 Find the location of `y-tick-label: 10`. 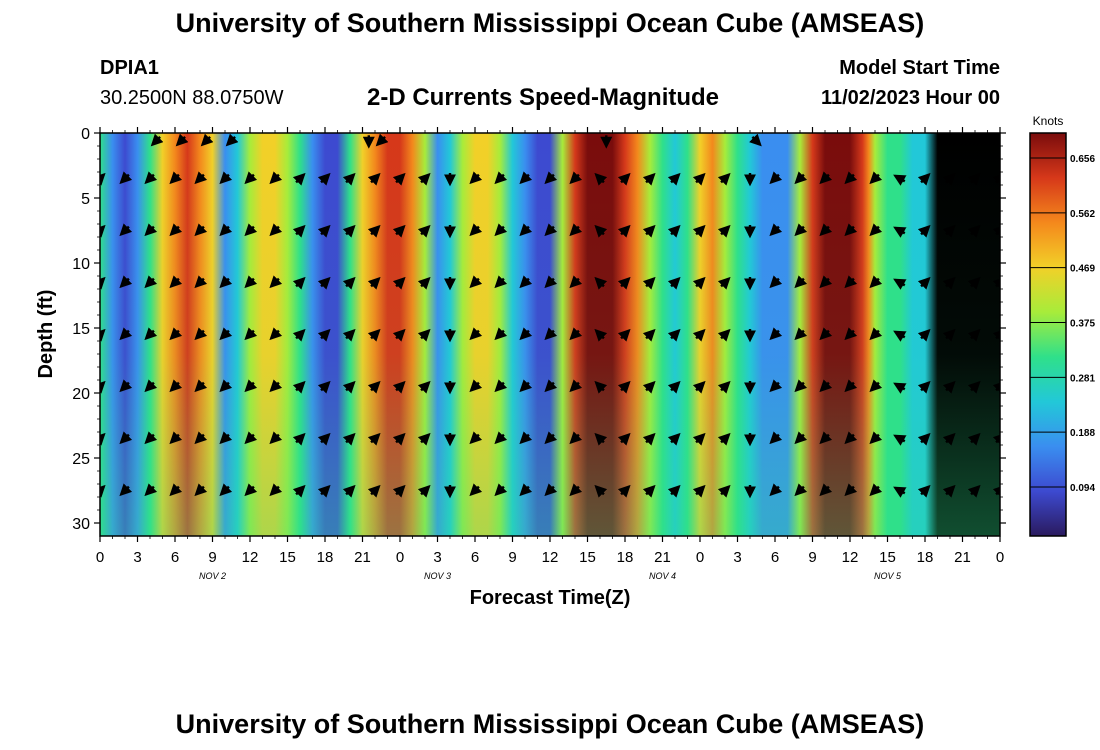

y-tick-label: 10 is located at coordinates (81, 264).